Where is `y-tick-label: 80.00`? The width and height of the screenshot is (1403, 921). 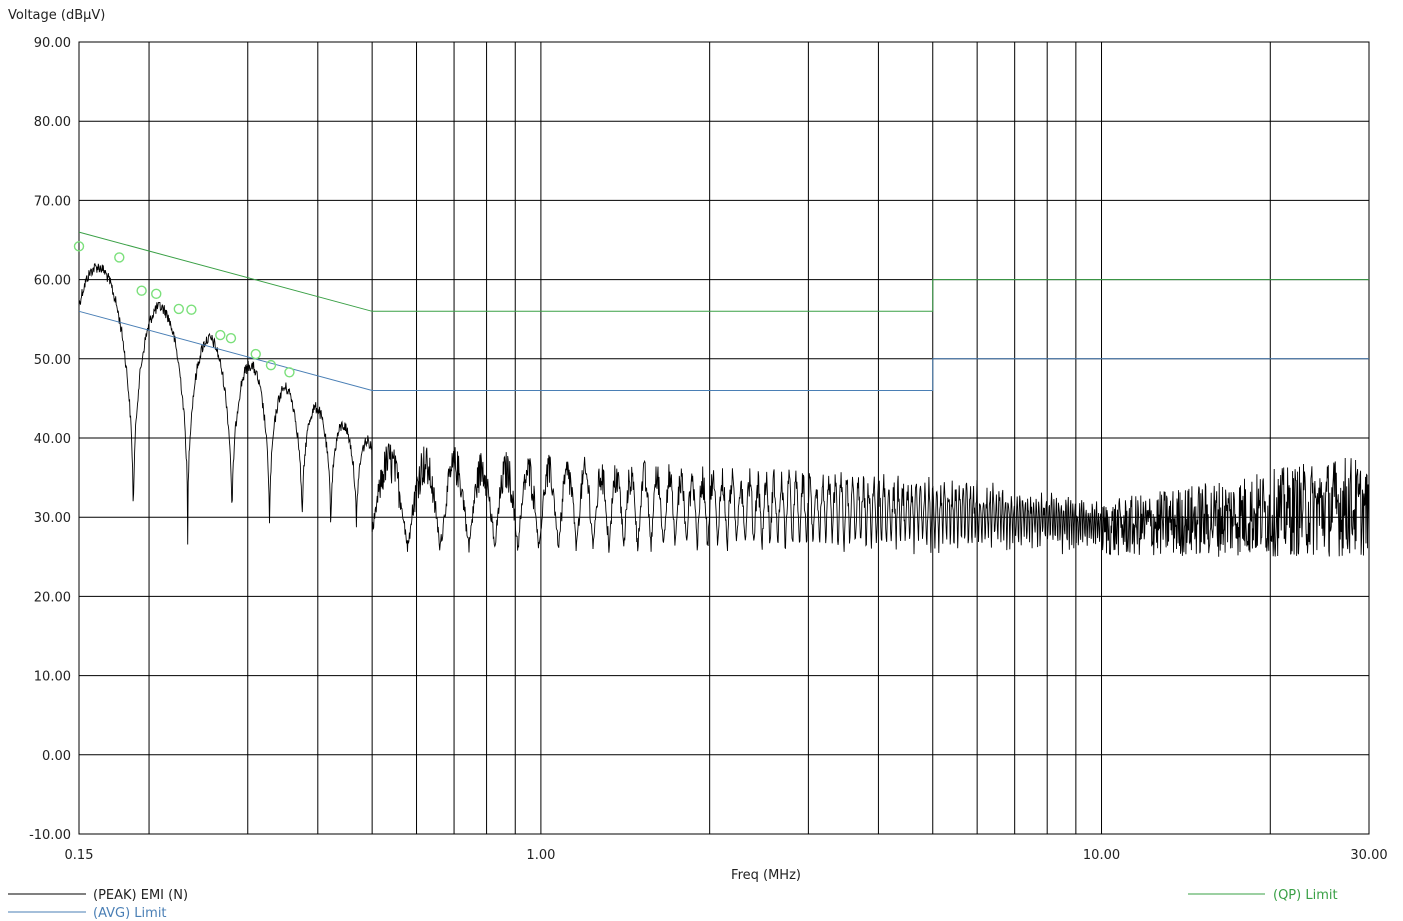
y-tick-label: 80.00 is located at coordinates (52, 122).